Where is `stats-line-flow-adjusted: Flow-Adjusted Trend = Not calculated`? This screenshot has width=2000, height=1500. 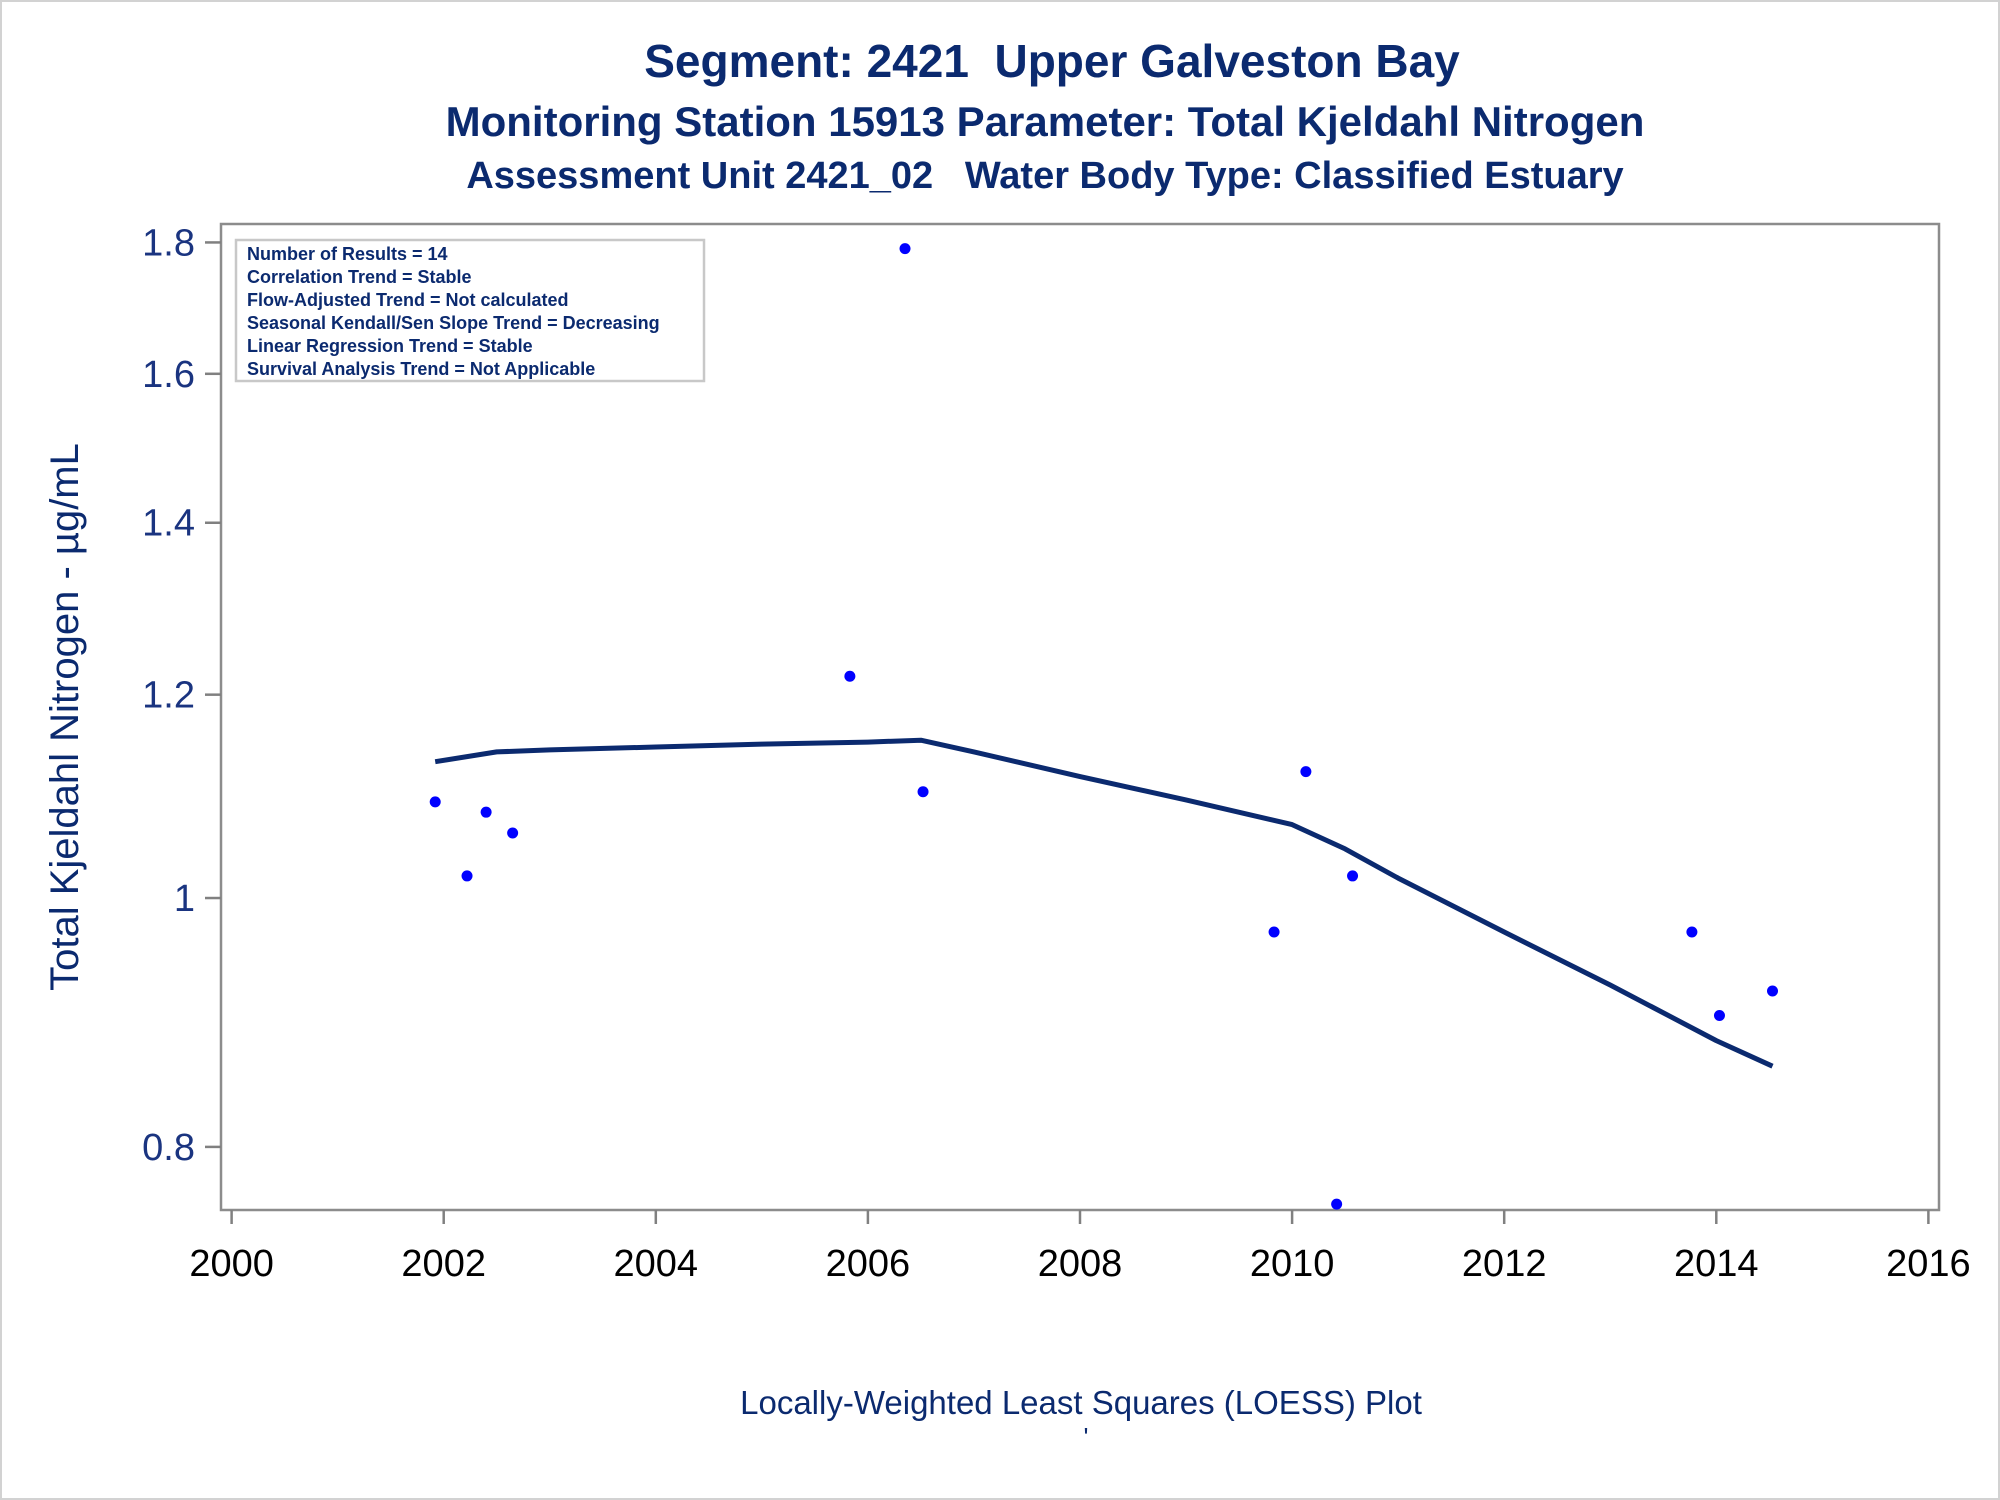
stats-line-flow-adjusted: Flow-Adjusted Trend = Not calculated is located at coordinates (408, 300).